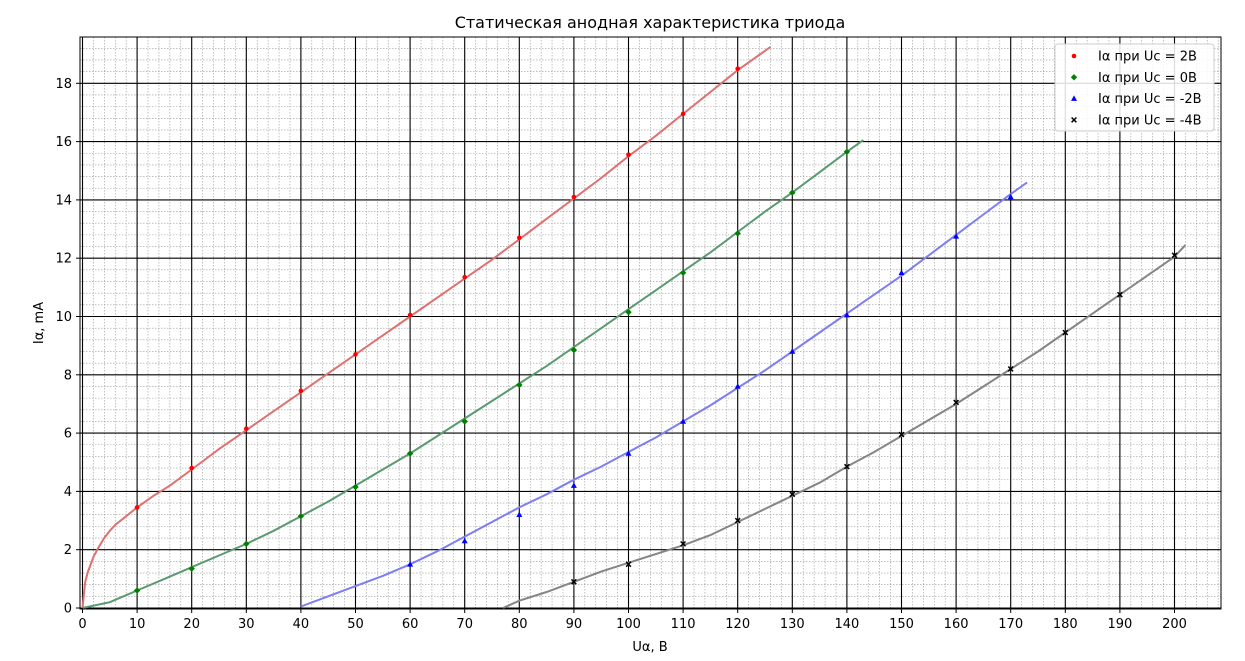 Image resolution: width=1245 pixels, height=661 pixels. Describe the element at coordinates (1010, 624) in the screenshot. I see `x-tick-label: 170` at that location.